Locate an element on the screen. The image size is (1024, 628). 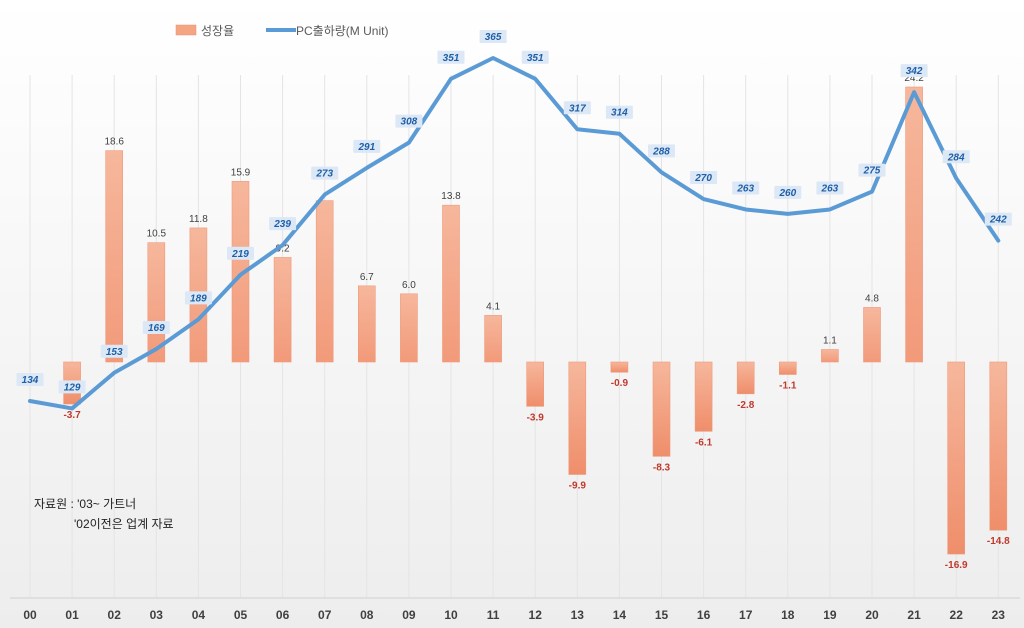
bar-data-label: 4.1 is located at coordinates (493, 306).